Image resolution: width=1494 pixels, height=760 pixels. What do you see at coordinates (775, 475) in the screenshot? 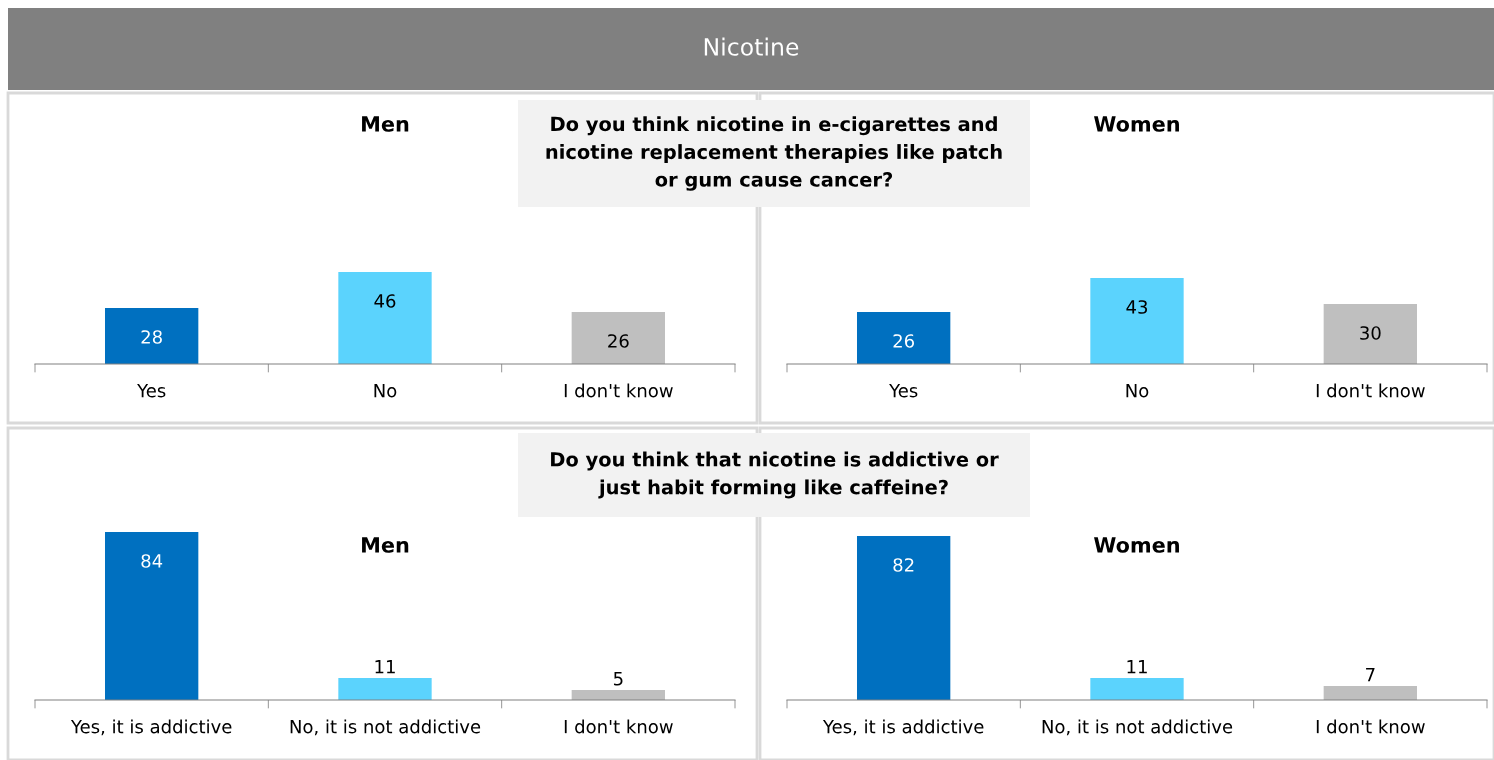
I see `text: Do you think that nicotine is addictive or just habit forming like caffeine?` at bounding box center [775, 475].